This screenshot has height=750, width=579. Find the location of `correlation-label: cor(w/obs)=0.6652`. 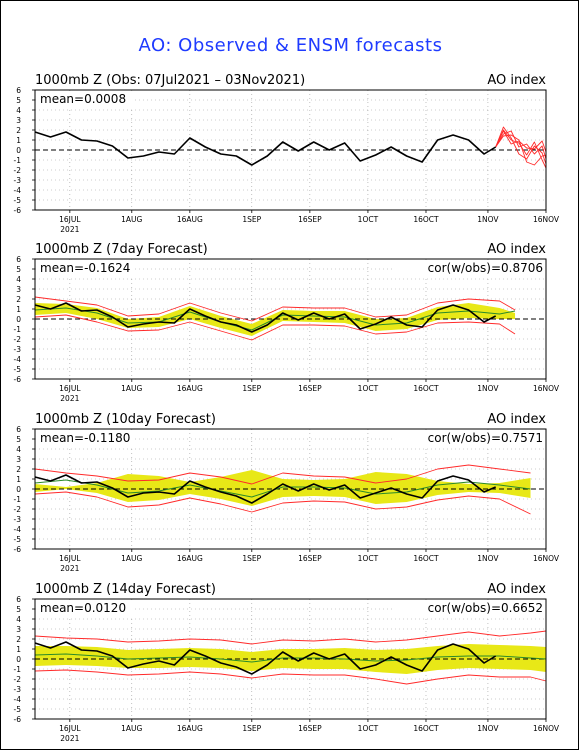

correlation-label: cor(w/obs)=0.6652 is located at coordinates (485, 608).